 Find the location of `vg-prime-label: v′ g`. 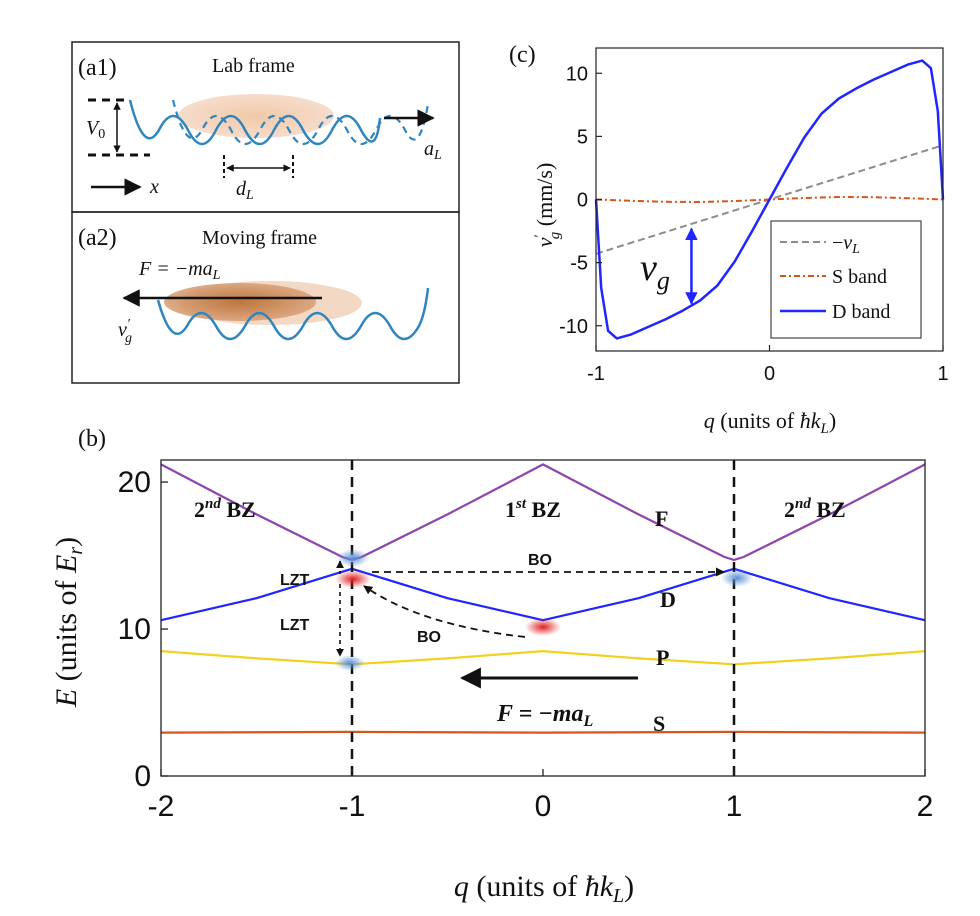

vg-prime-label: v′ g is located at coordinates (125, 331).